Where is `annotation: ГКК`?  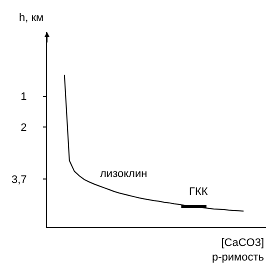
annotation: ГКК is located at coordinates (198, 192).